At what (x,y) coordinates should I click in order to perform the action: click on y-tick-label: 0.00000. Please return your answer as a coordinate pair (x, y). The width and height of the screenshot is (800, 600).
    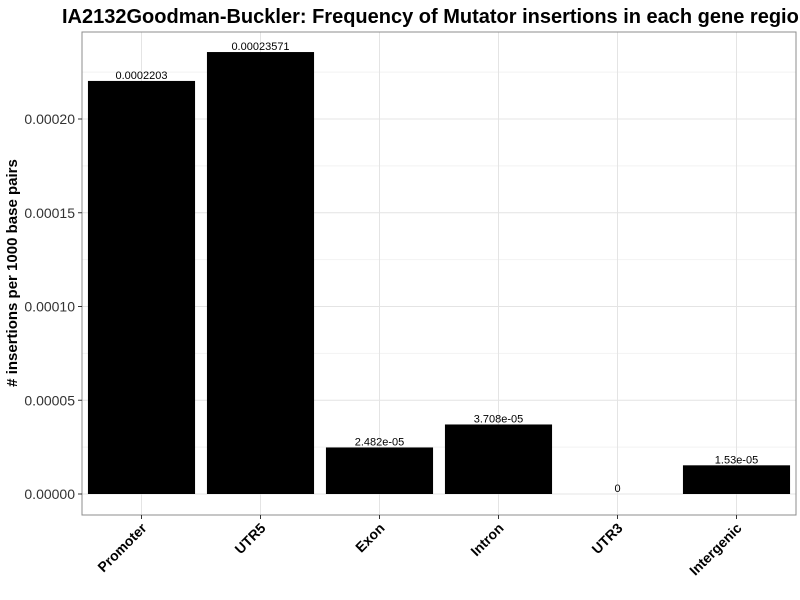
    Looking at the image, I should click on (49, 494).